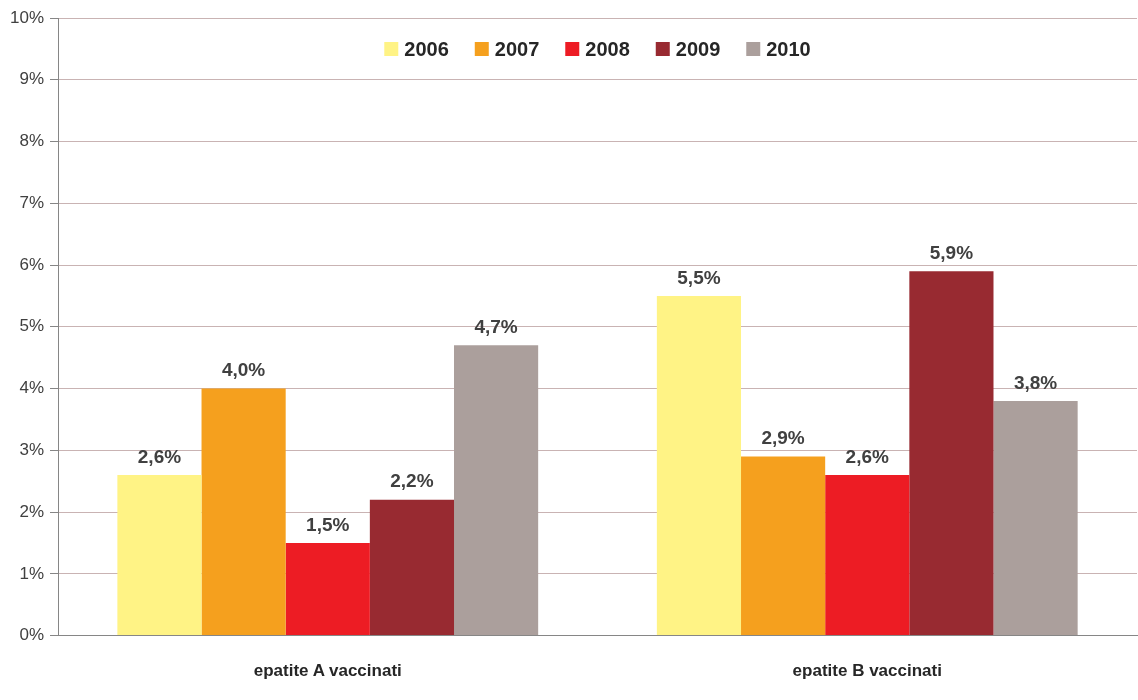 The image size is (1138, 700). Describe the element at coordinates (328, 524) in the screenshot. I see `data-label: 1,5%` at that location.